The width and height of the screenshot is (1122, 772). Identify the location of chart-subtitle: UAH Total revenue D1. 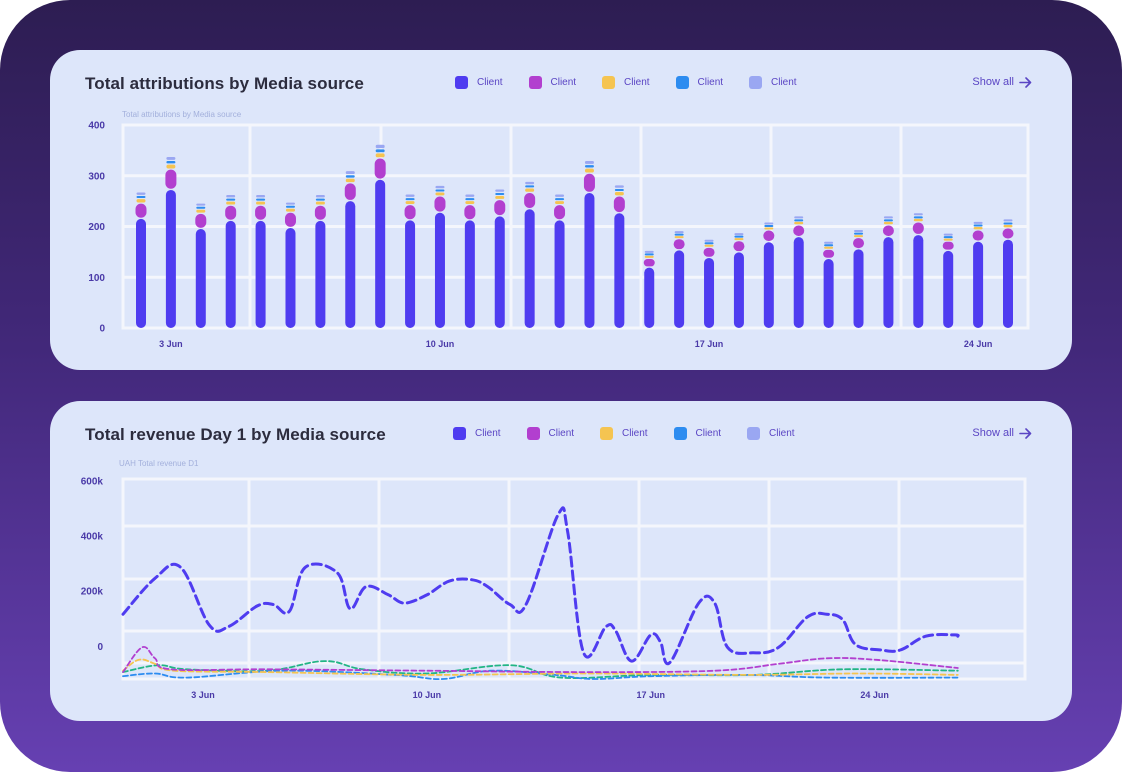
(159, 463).